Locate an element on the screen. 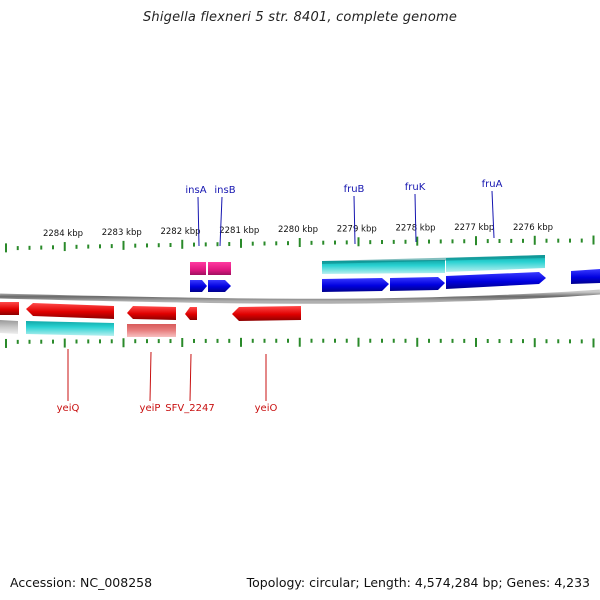  reverse-gene-track is located at coordinates (88, 328).